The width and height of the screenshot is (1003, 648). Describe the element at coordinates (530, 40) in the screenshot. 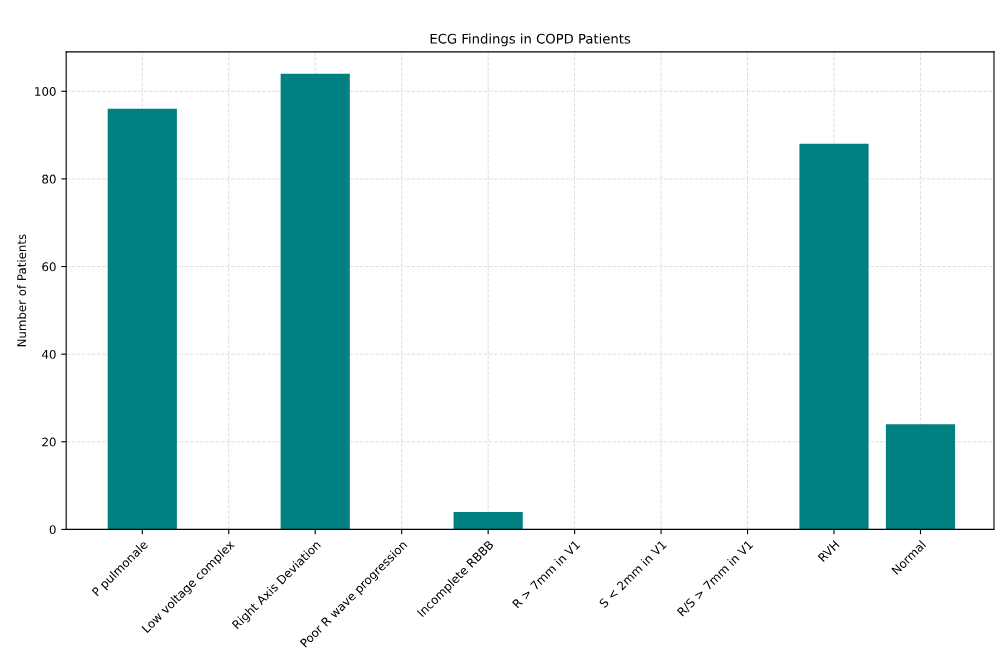

I see `chart-title: ECG Findings in COPD Patients` at that location.